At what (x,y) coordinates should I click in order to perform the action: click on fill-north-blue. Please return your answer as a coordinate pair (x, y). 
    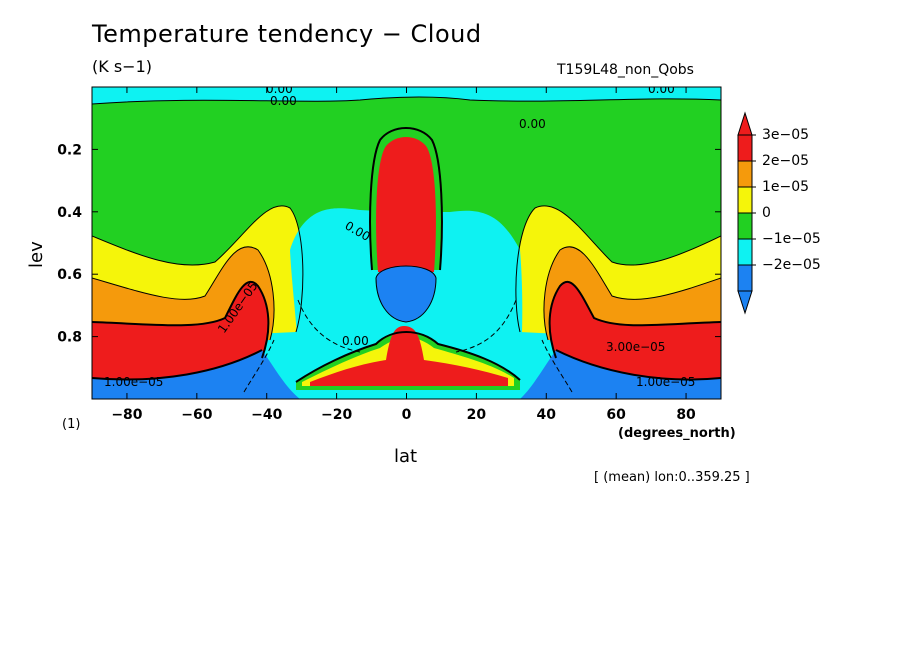
    Looking at the image, I should click on (620, 374).